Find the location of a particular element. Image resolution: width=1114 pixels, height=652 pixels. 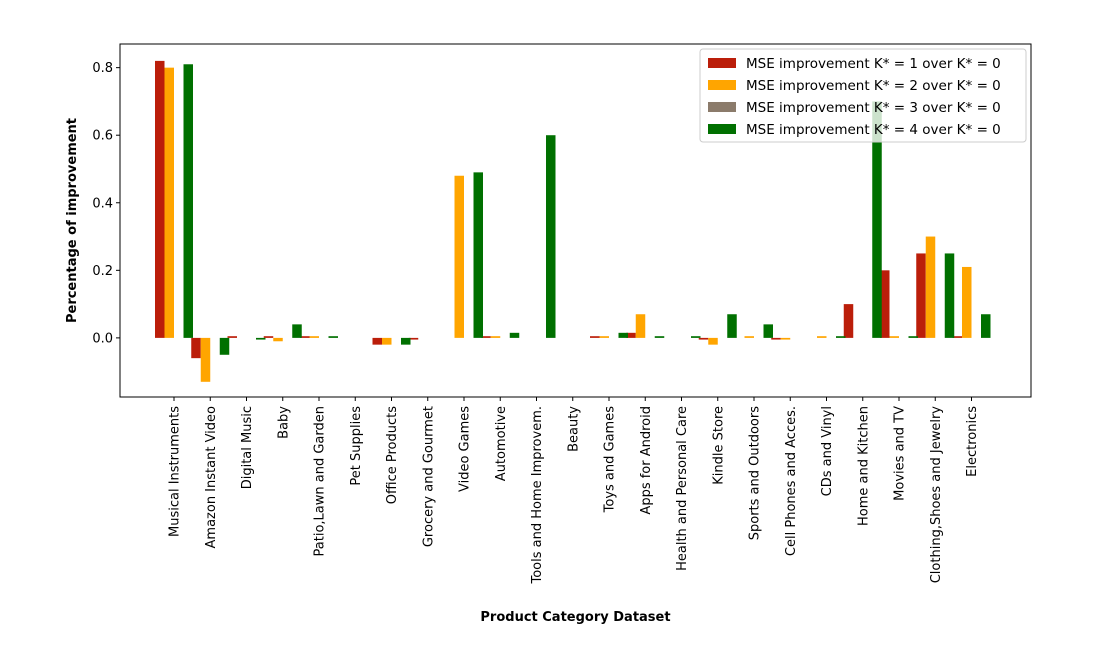

x-tick-label: Apps for Android is located at coordinates (646, 460).